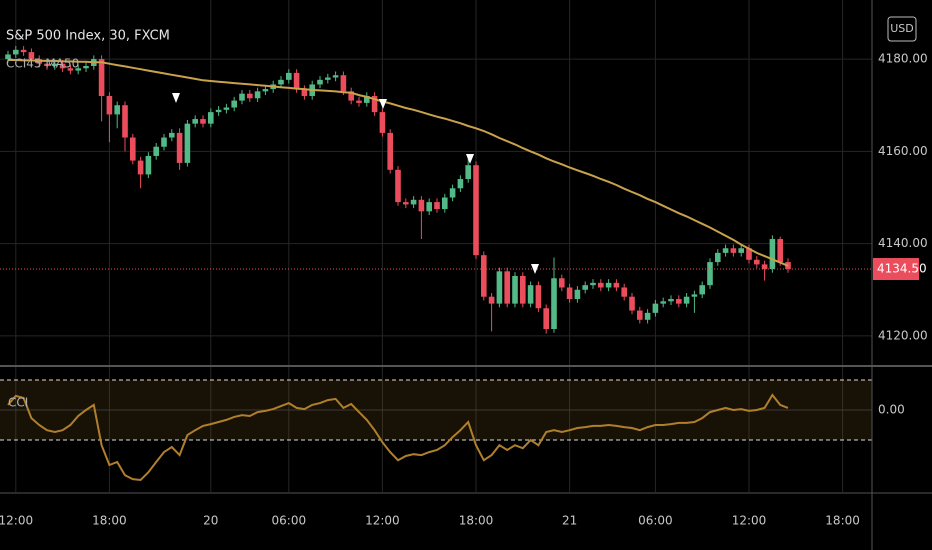 This screenshot has height=550, width=932. Describe the element at coordinates (903, 151) in the screenshot. I see `y-tick-label: 4160.00` at that location.